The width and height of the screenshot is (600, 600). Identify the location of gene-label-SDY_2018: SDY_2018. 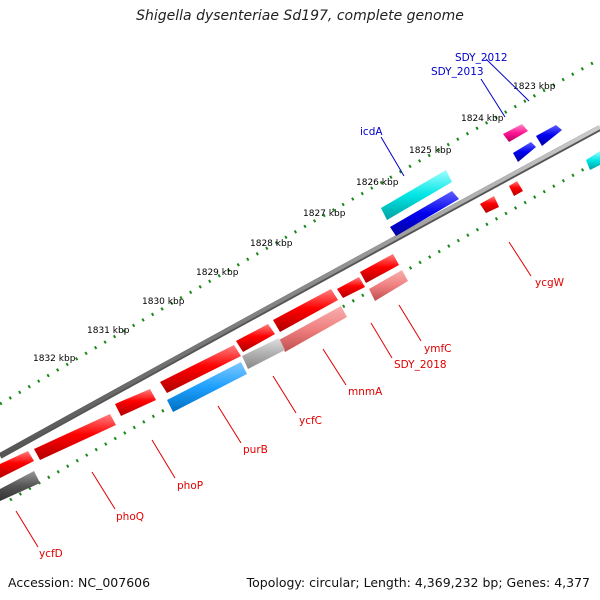
(420, 365).